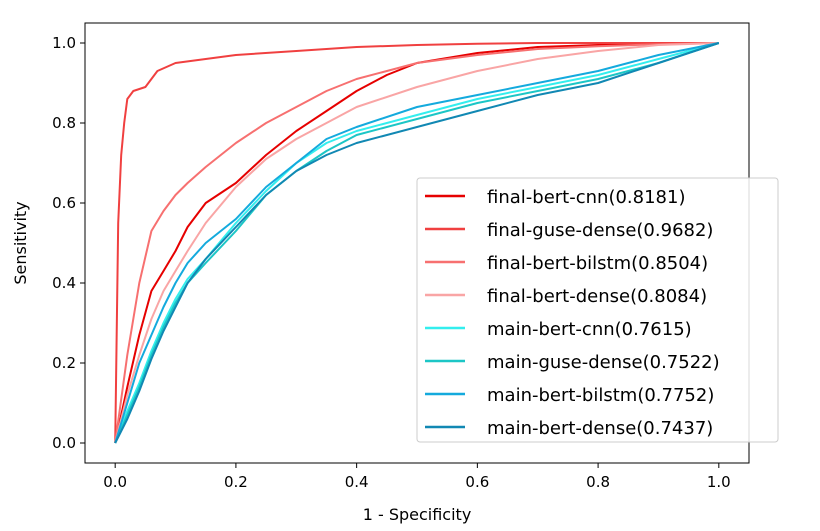 Image resolution: width=820 pixels, height=531 pixels. Describe the element at coordinates (64, 443) in the screenshot. I see `y-tick-label: 0.0` at that location.